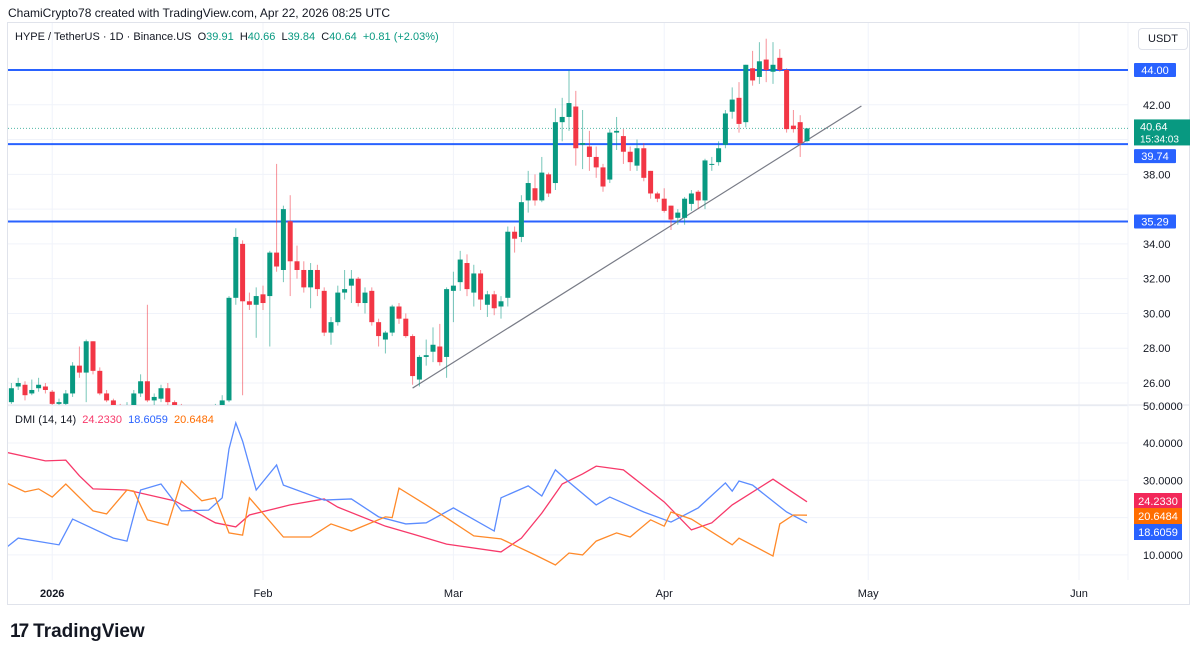  What do you see at coordinates (77, 632) in the screenshot?
I see `tradingview-logo: 17 TradingView` at bounding box center [77, 632].